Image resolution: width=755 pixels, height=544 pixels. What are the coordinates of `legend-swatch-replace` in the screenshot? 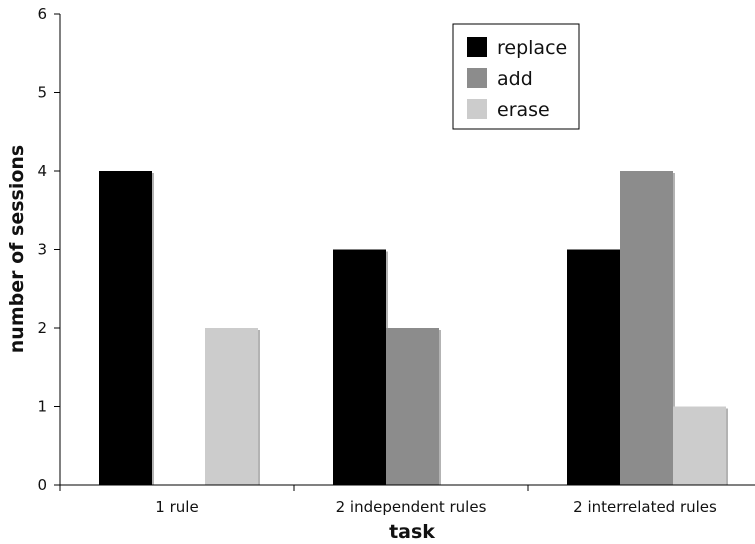 It's located at (477, 47).